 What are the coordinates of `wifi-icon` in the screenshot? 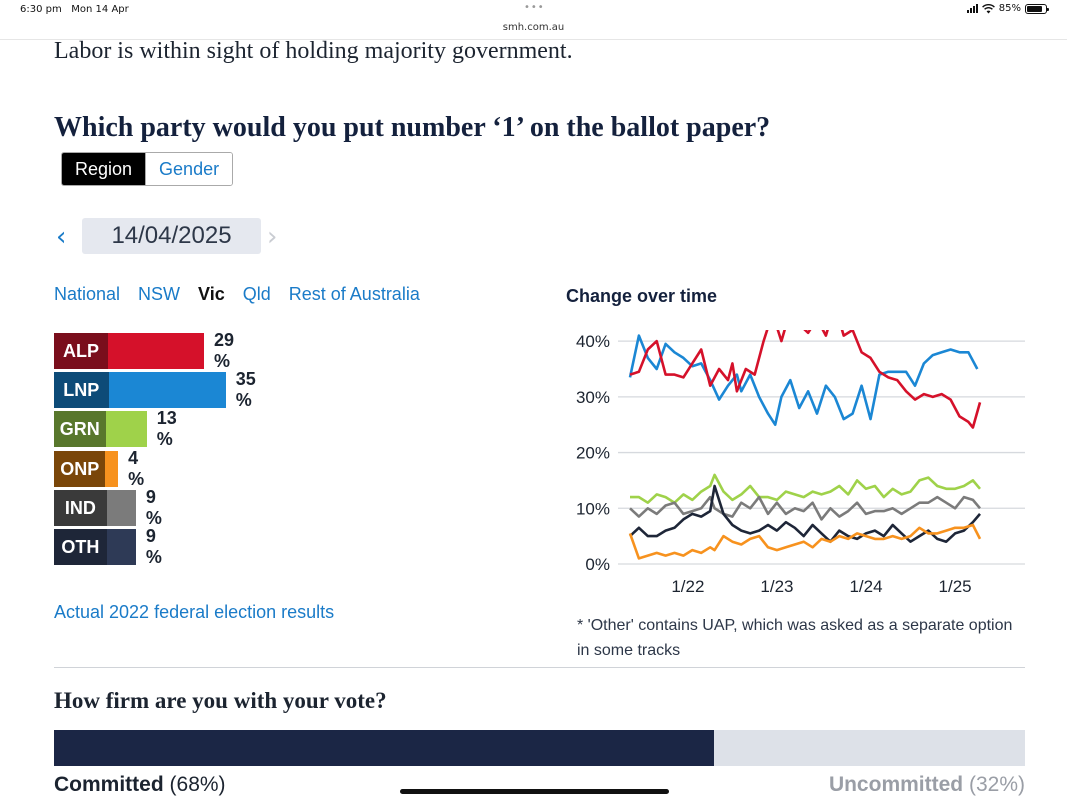 It's located at (988, 8).